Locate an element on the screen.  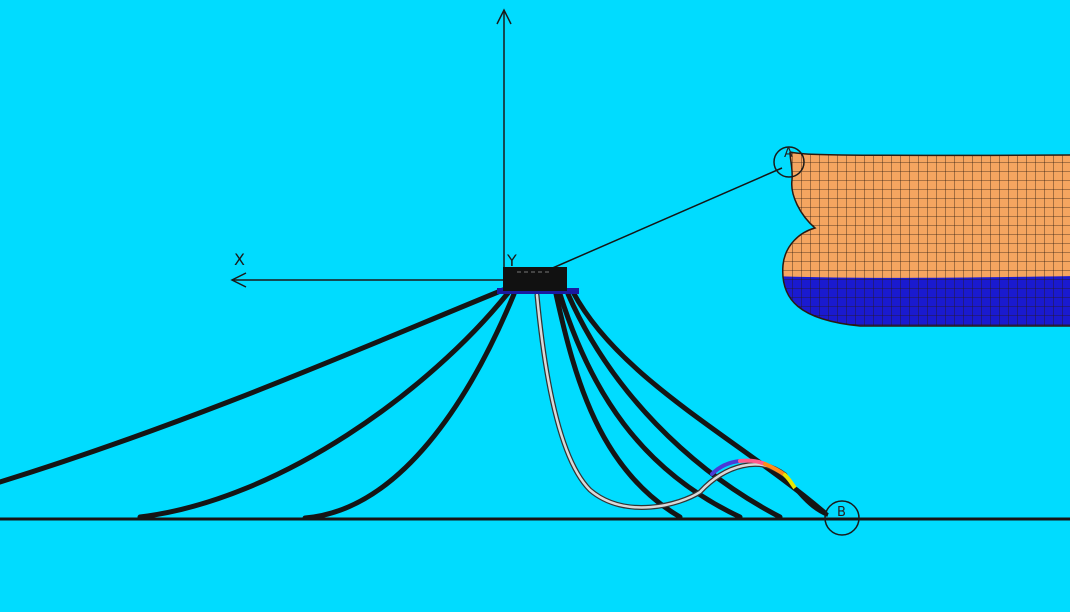
connection-label-a: A is located at coordinates (788, 153).